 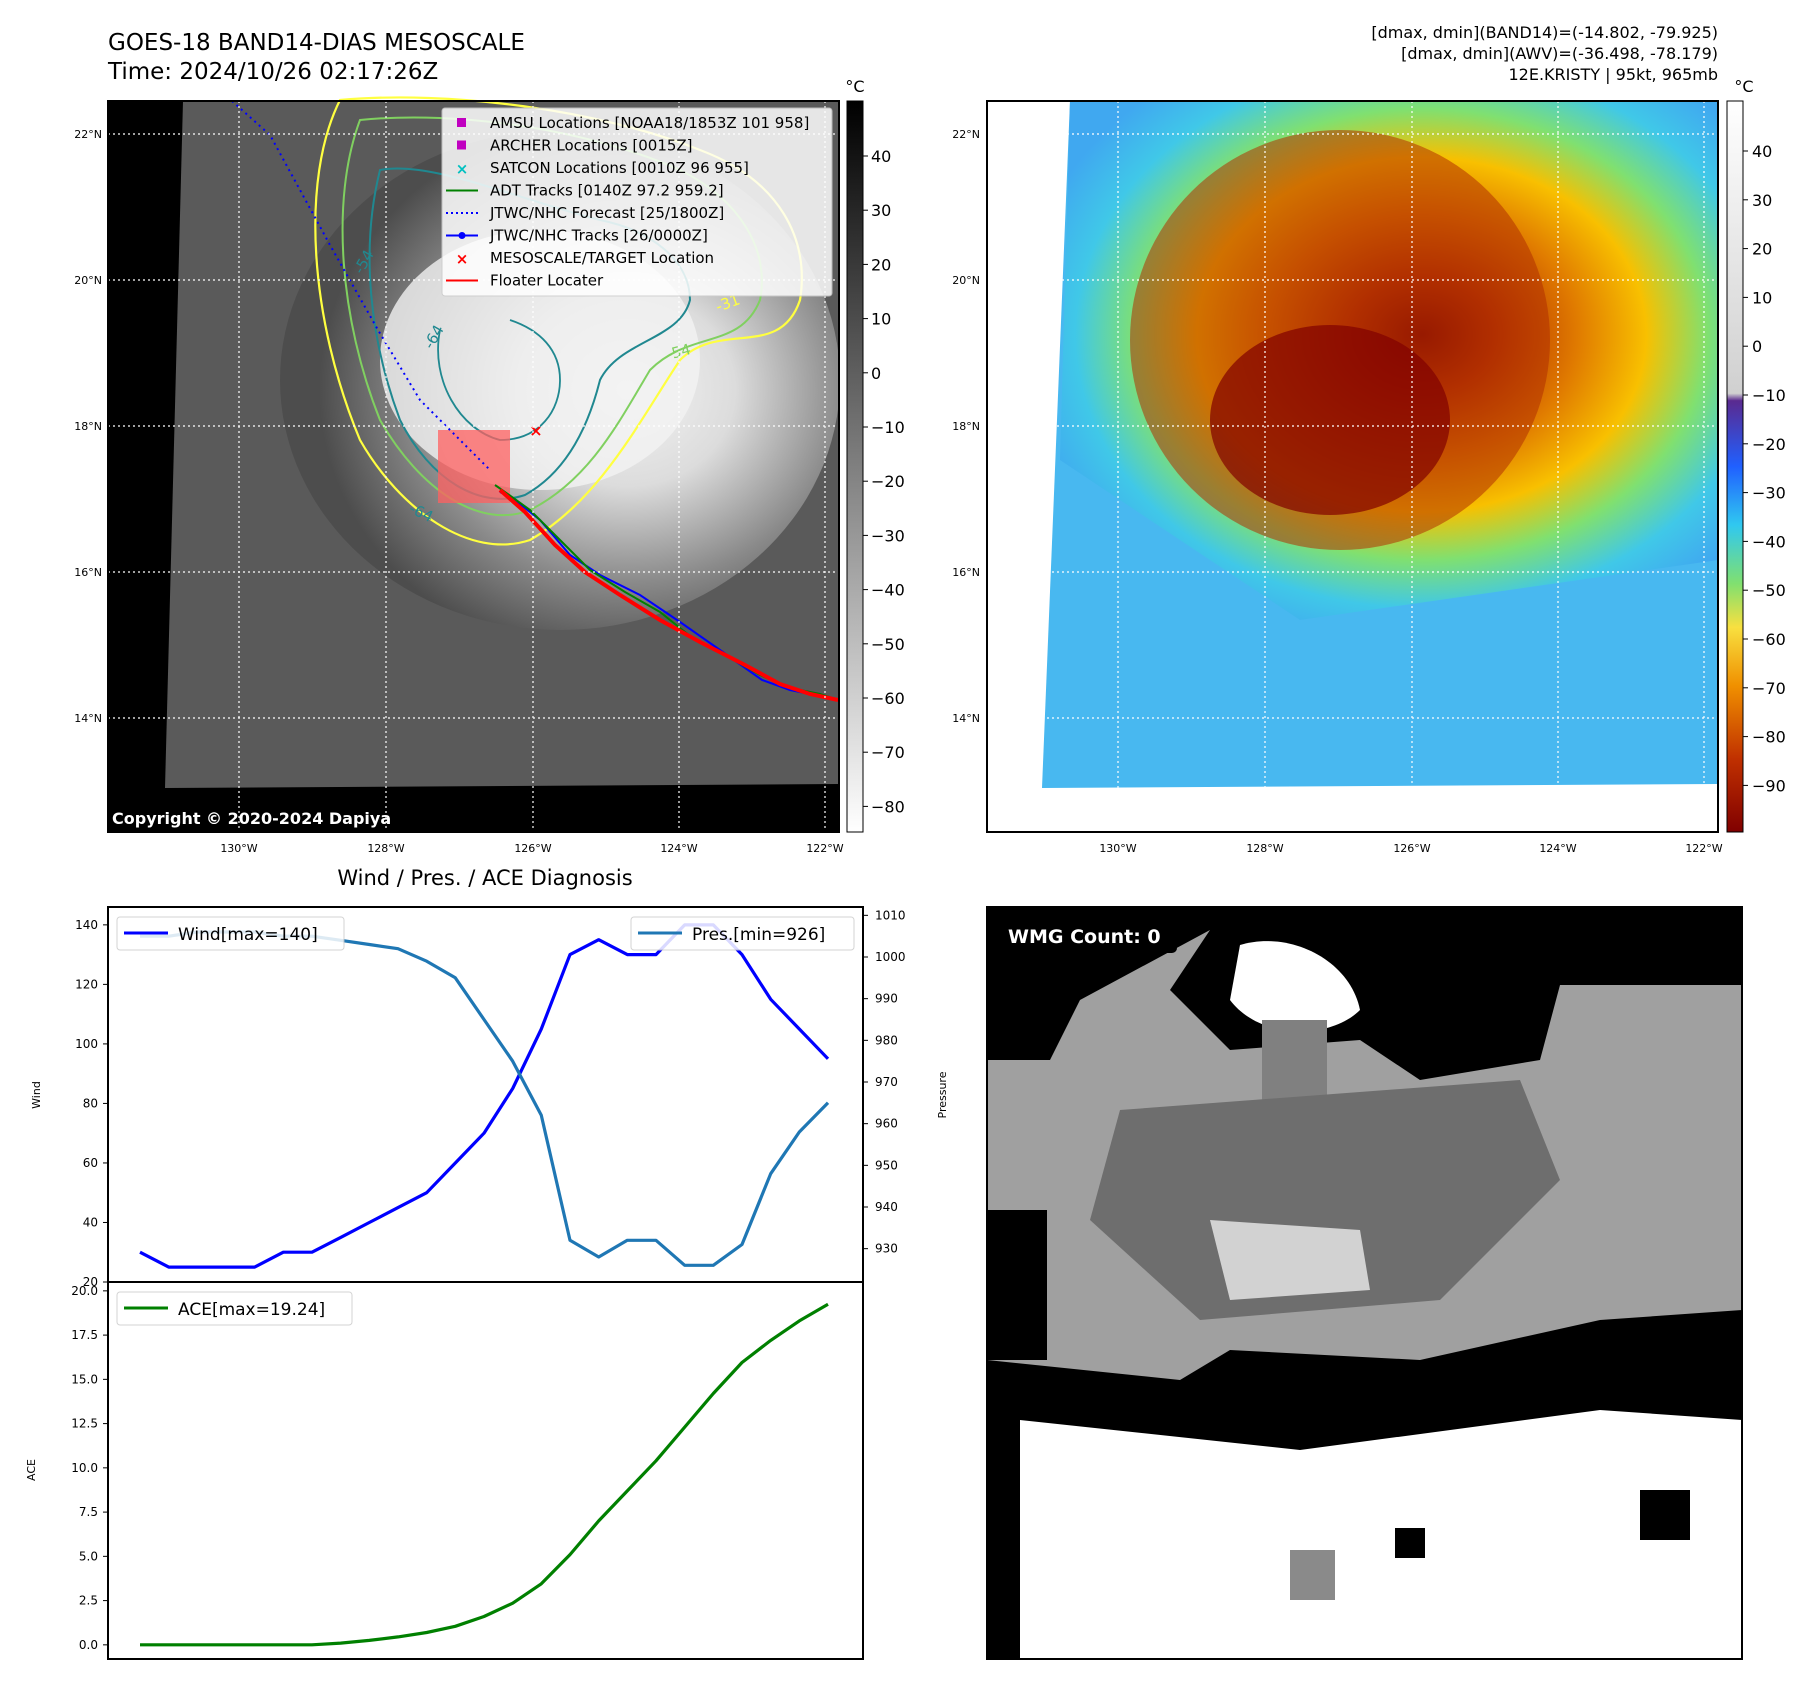 What do you see at coordinates (1381, 1534) in the screenshot?
I see `wmg-white-region-bottom` at bounding box center [1381, 1534].